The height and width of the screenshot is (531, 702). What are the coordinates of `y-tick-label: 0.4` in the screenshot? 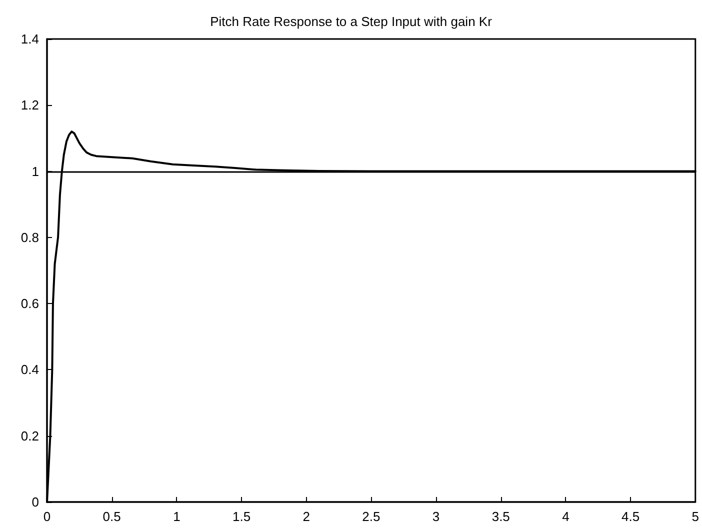 It's located at (29, 370).